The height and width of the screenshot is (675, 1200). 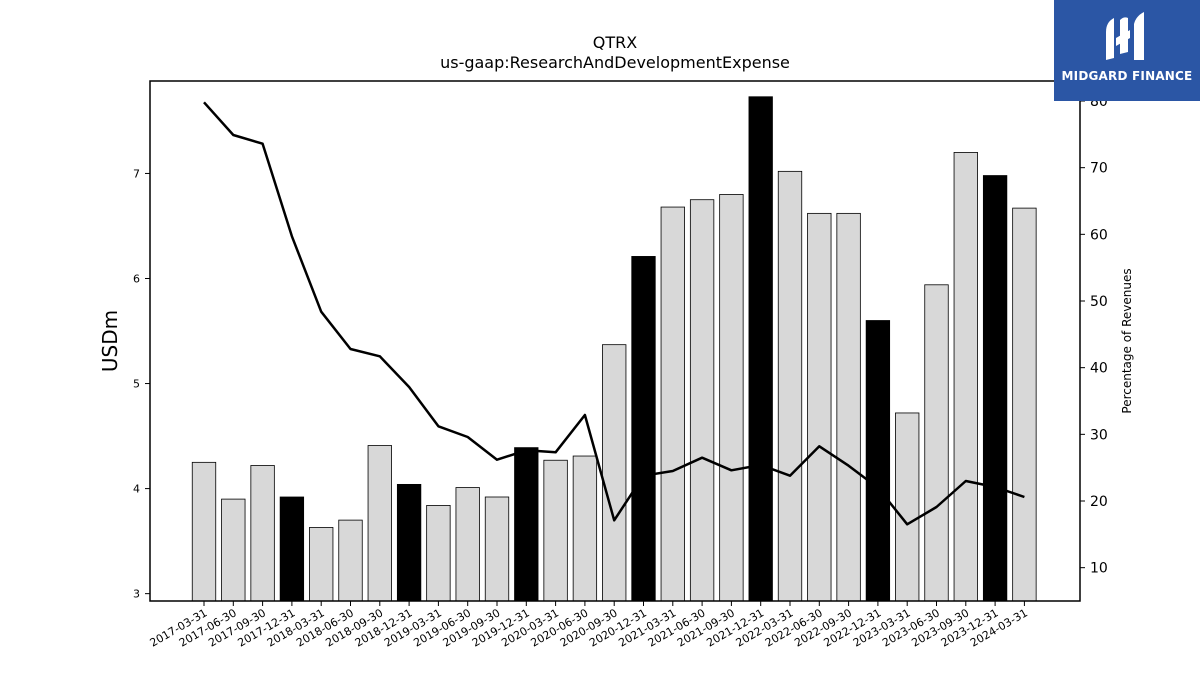 What do you see at coordinates (1099, 169) in the screenshot?
I see `y-tick-right-label: 70` at bounding box center [1099, 169].